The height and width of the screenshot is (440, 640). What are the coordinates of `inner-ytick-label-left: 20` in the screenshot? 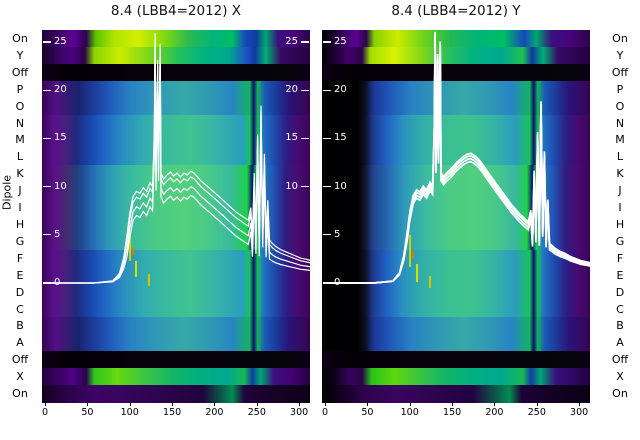 It's located at (60, 90).